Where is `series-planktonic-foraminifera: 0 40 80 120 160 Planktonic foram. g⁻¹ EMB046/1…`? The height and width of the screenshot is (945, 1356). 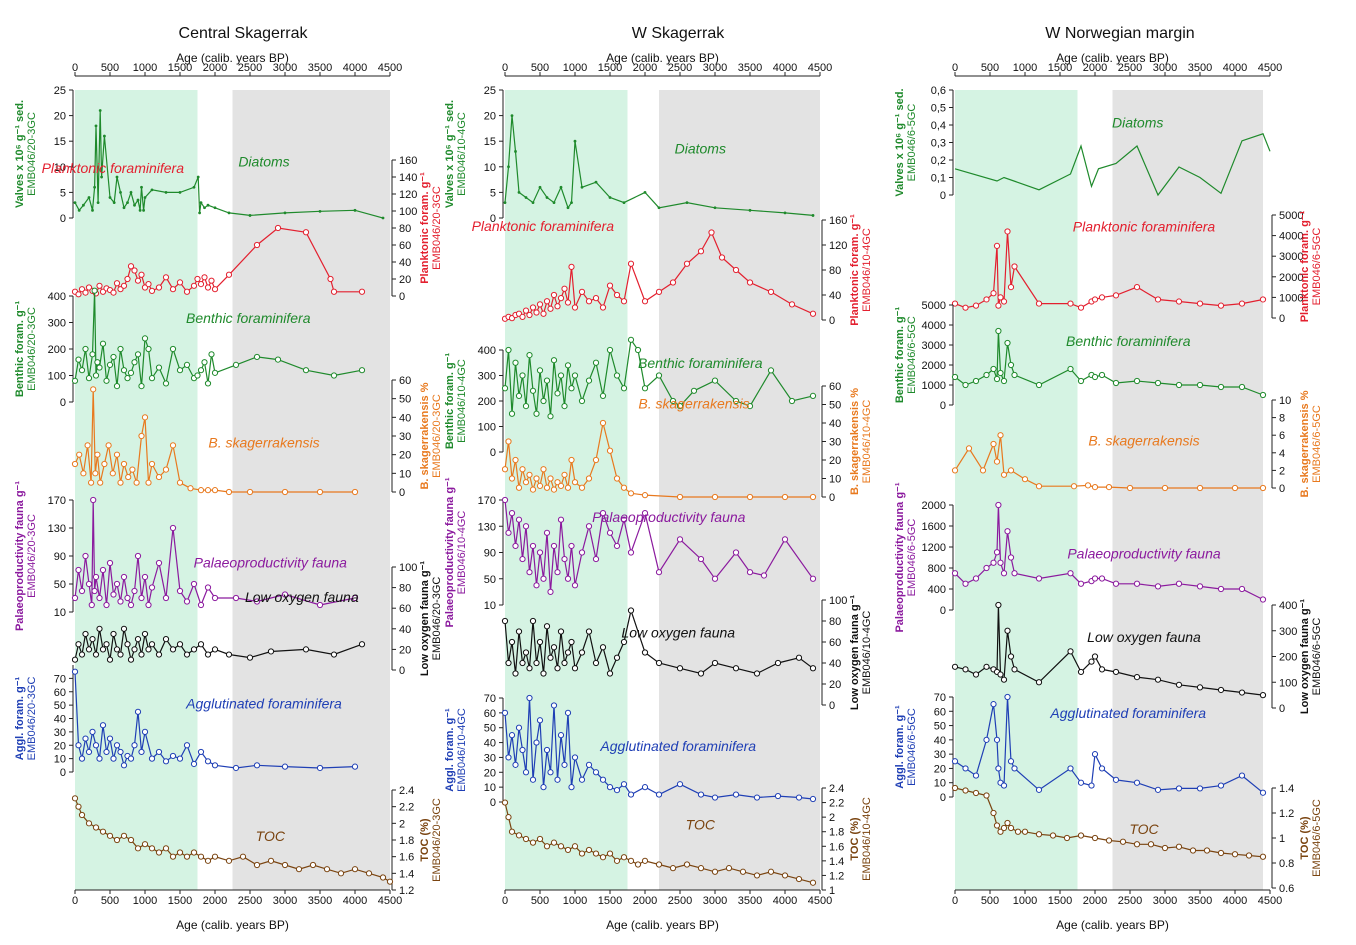
series-planktonic-foraminifera: 0 40 80 120 160 Planktonic foram. g⁻¹ EMB046/1… is located at coordinates (672, 270).